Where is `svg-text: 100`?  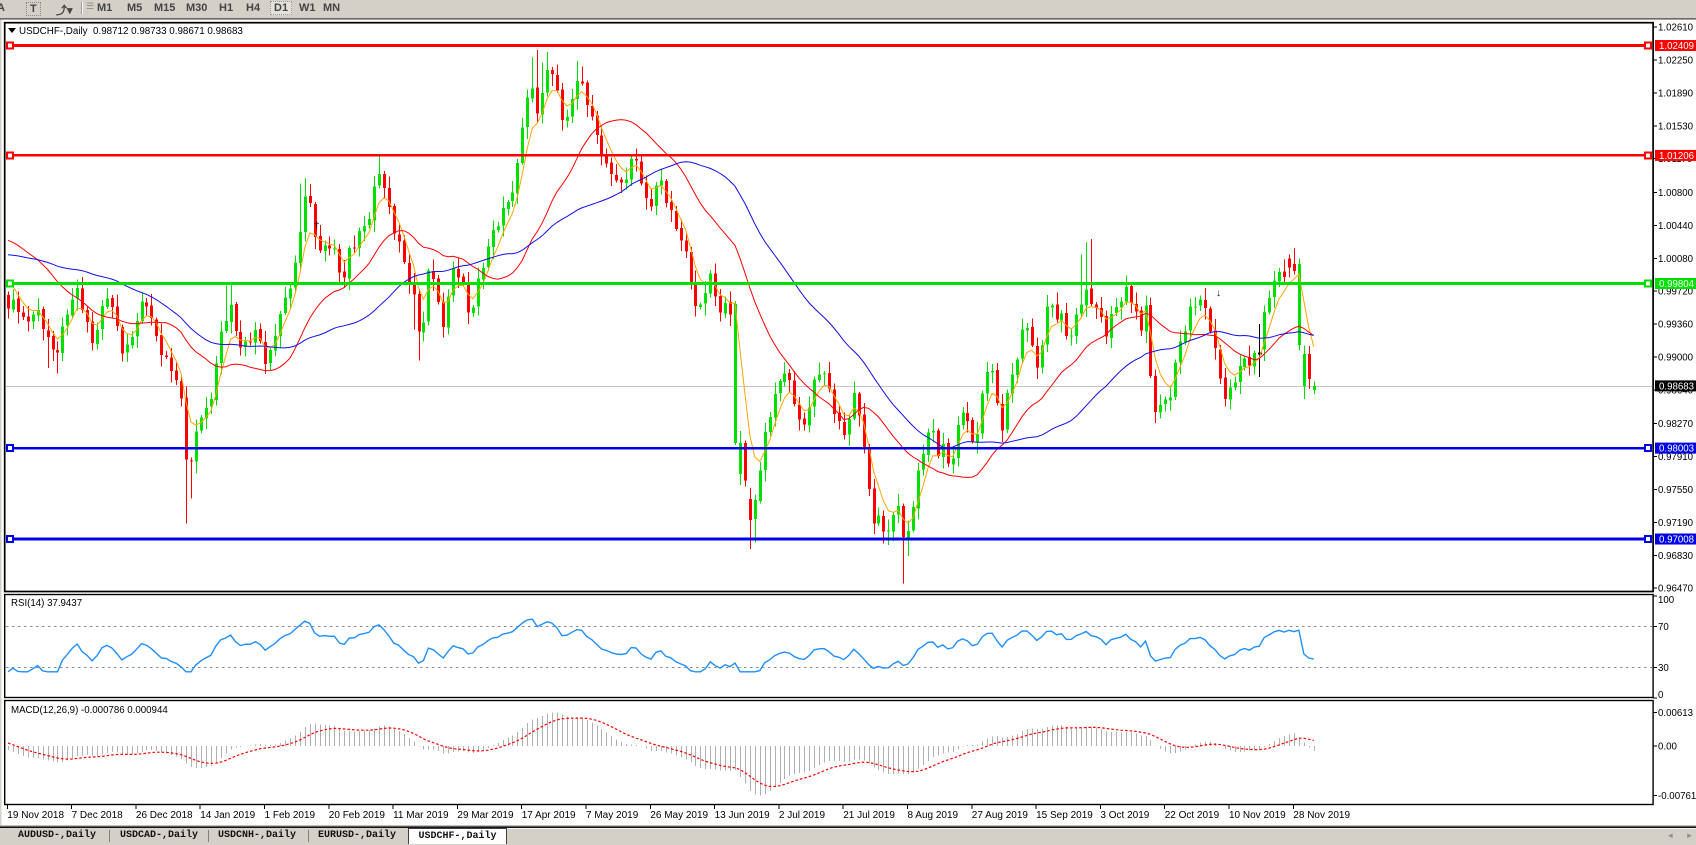 svg-text: 100 is located at coordinates (1666, 600).